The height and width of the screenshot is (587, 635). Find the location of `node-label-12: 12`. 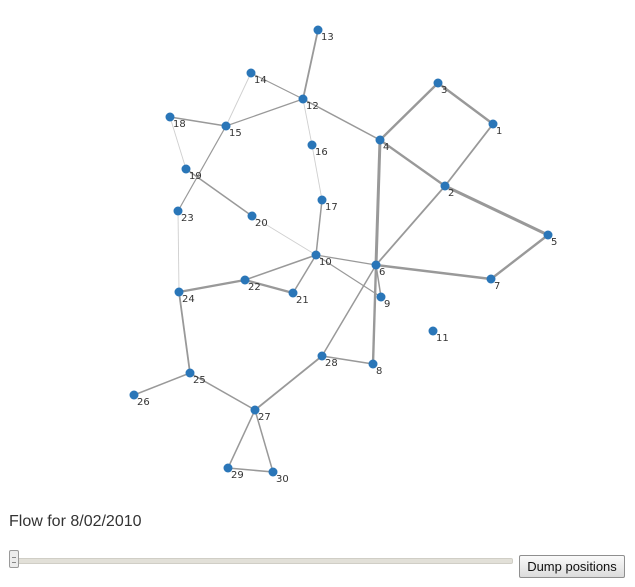

node-label-12: 12 is located at coordinates (312, 106).